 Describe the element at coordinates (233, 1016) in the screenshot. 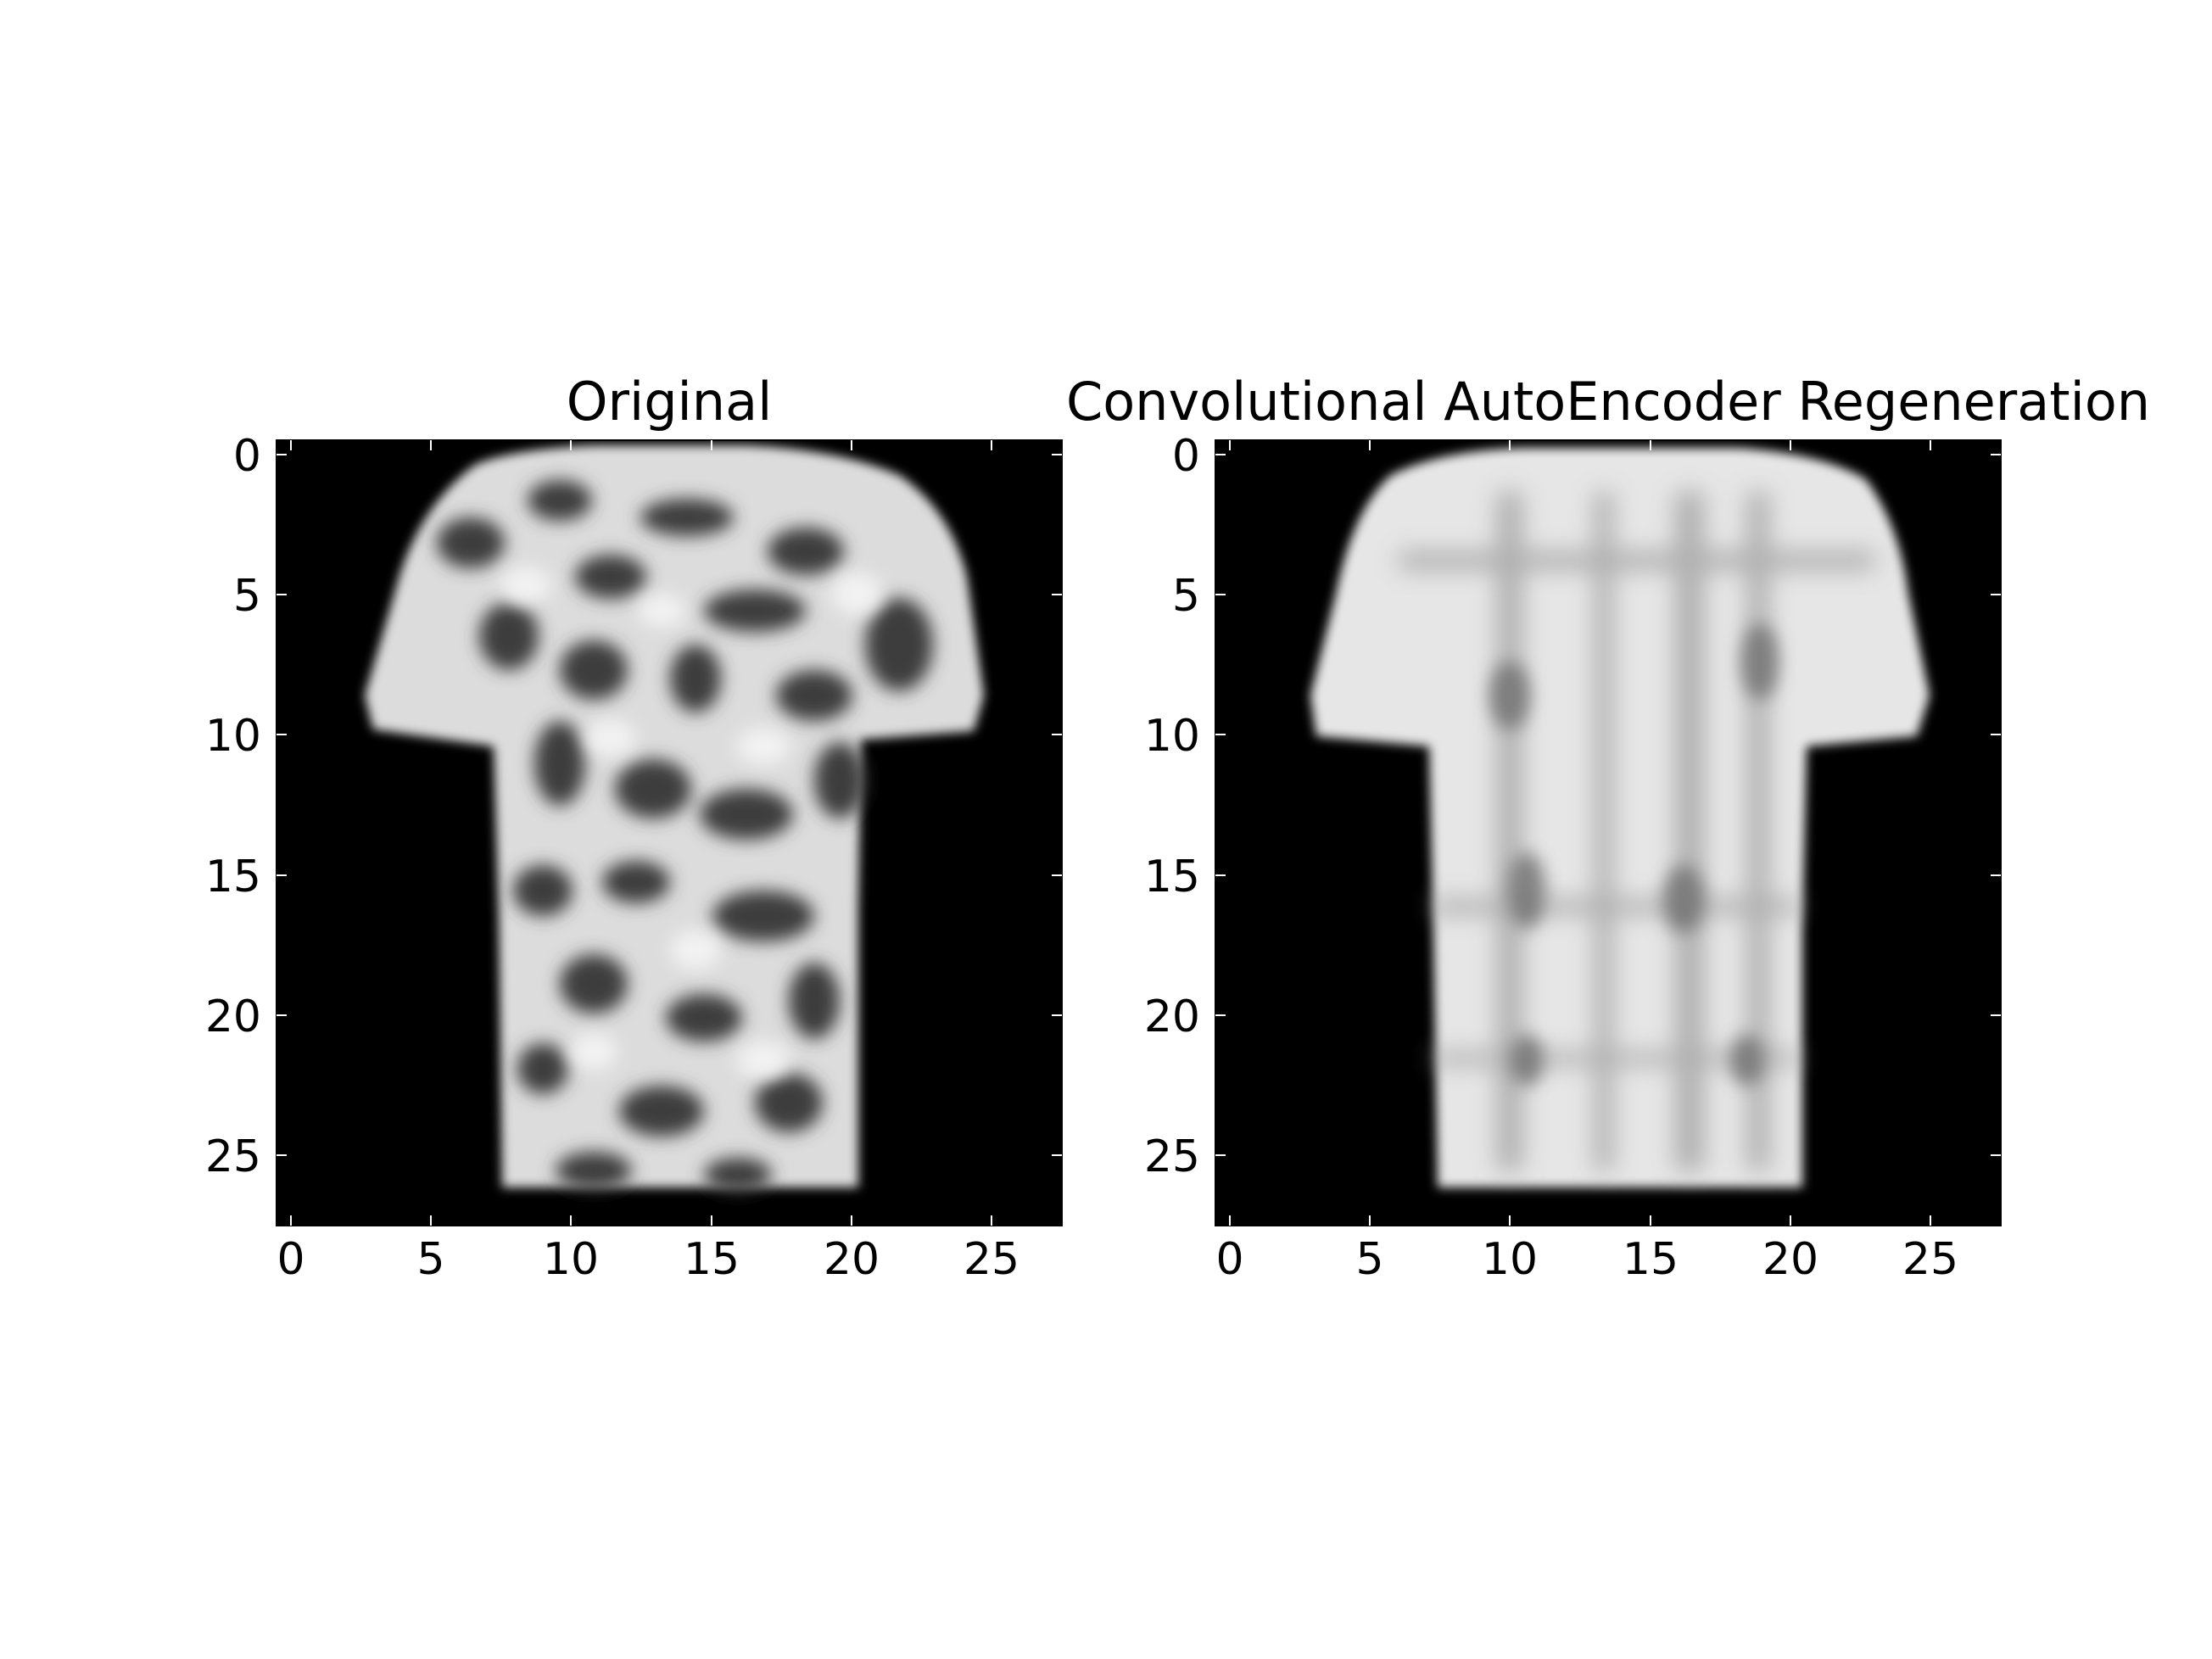

I see `original-y-tick-label: 20` at that location.